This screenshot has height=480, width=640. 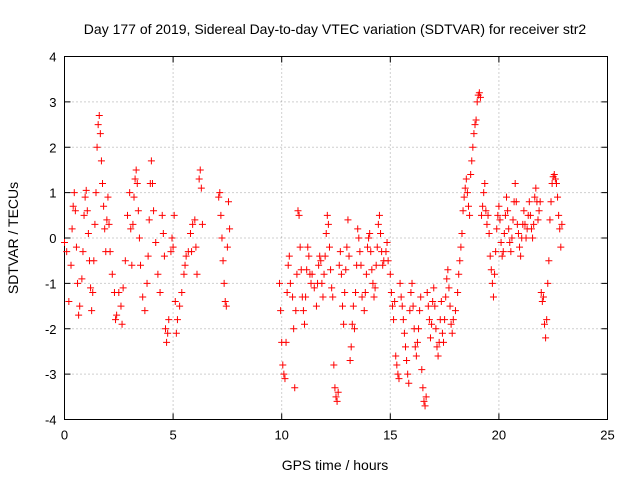 I want to click on x-tick-label: 25, so click(x=607, y=435).